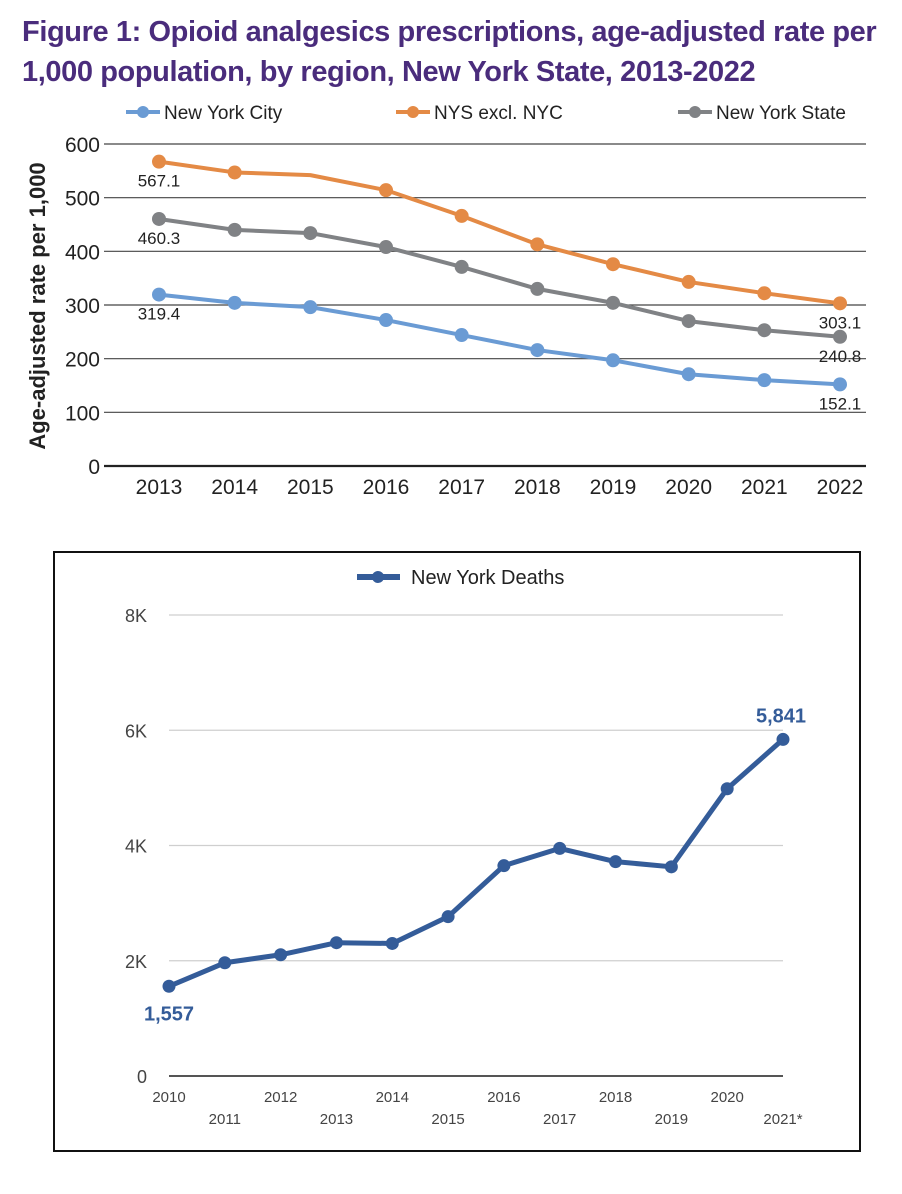  I want to click on x-tick-label: 2012, so click(280, 1097).